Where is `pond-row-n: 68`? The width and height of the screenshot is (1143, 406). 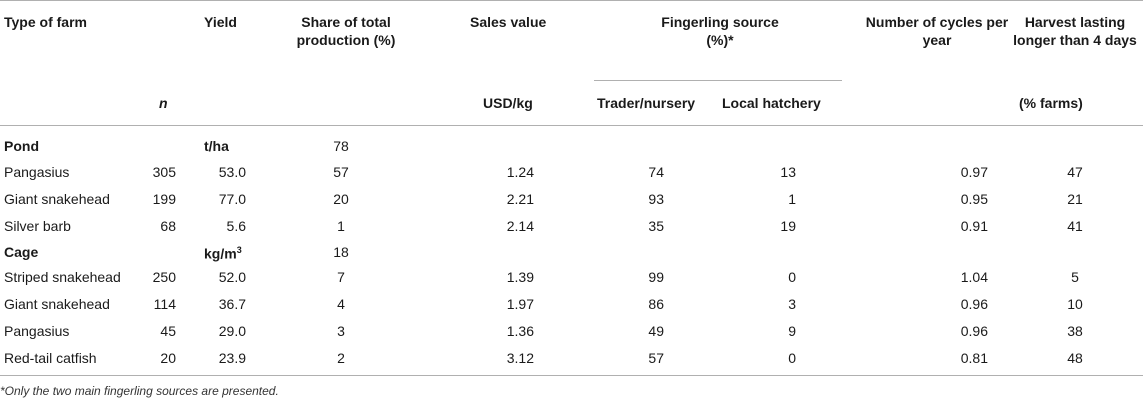 pond-row-n: 68 is located at coordinates (168, 226).